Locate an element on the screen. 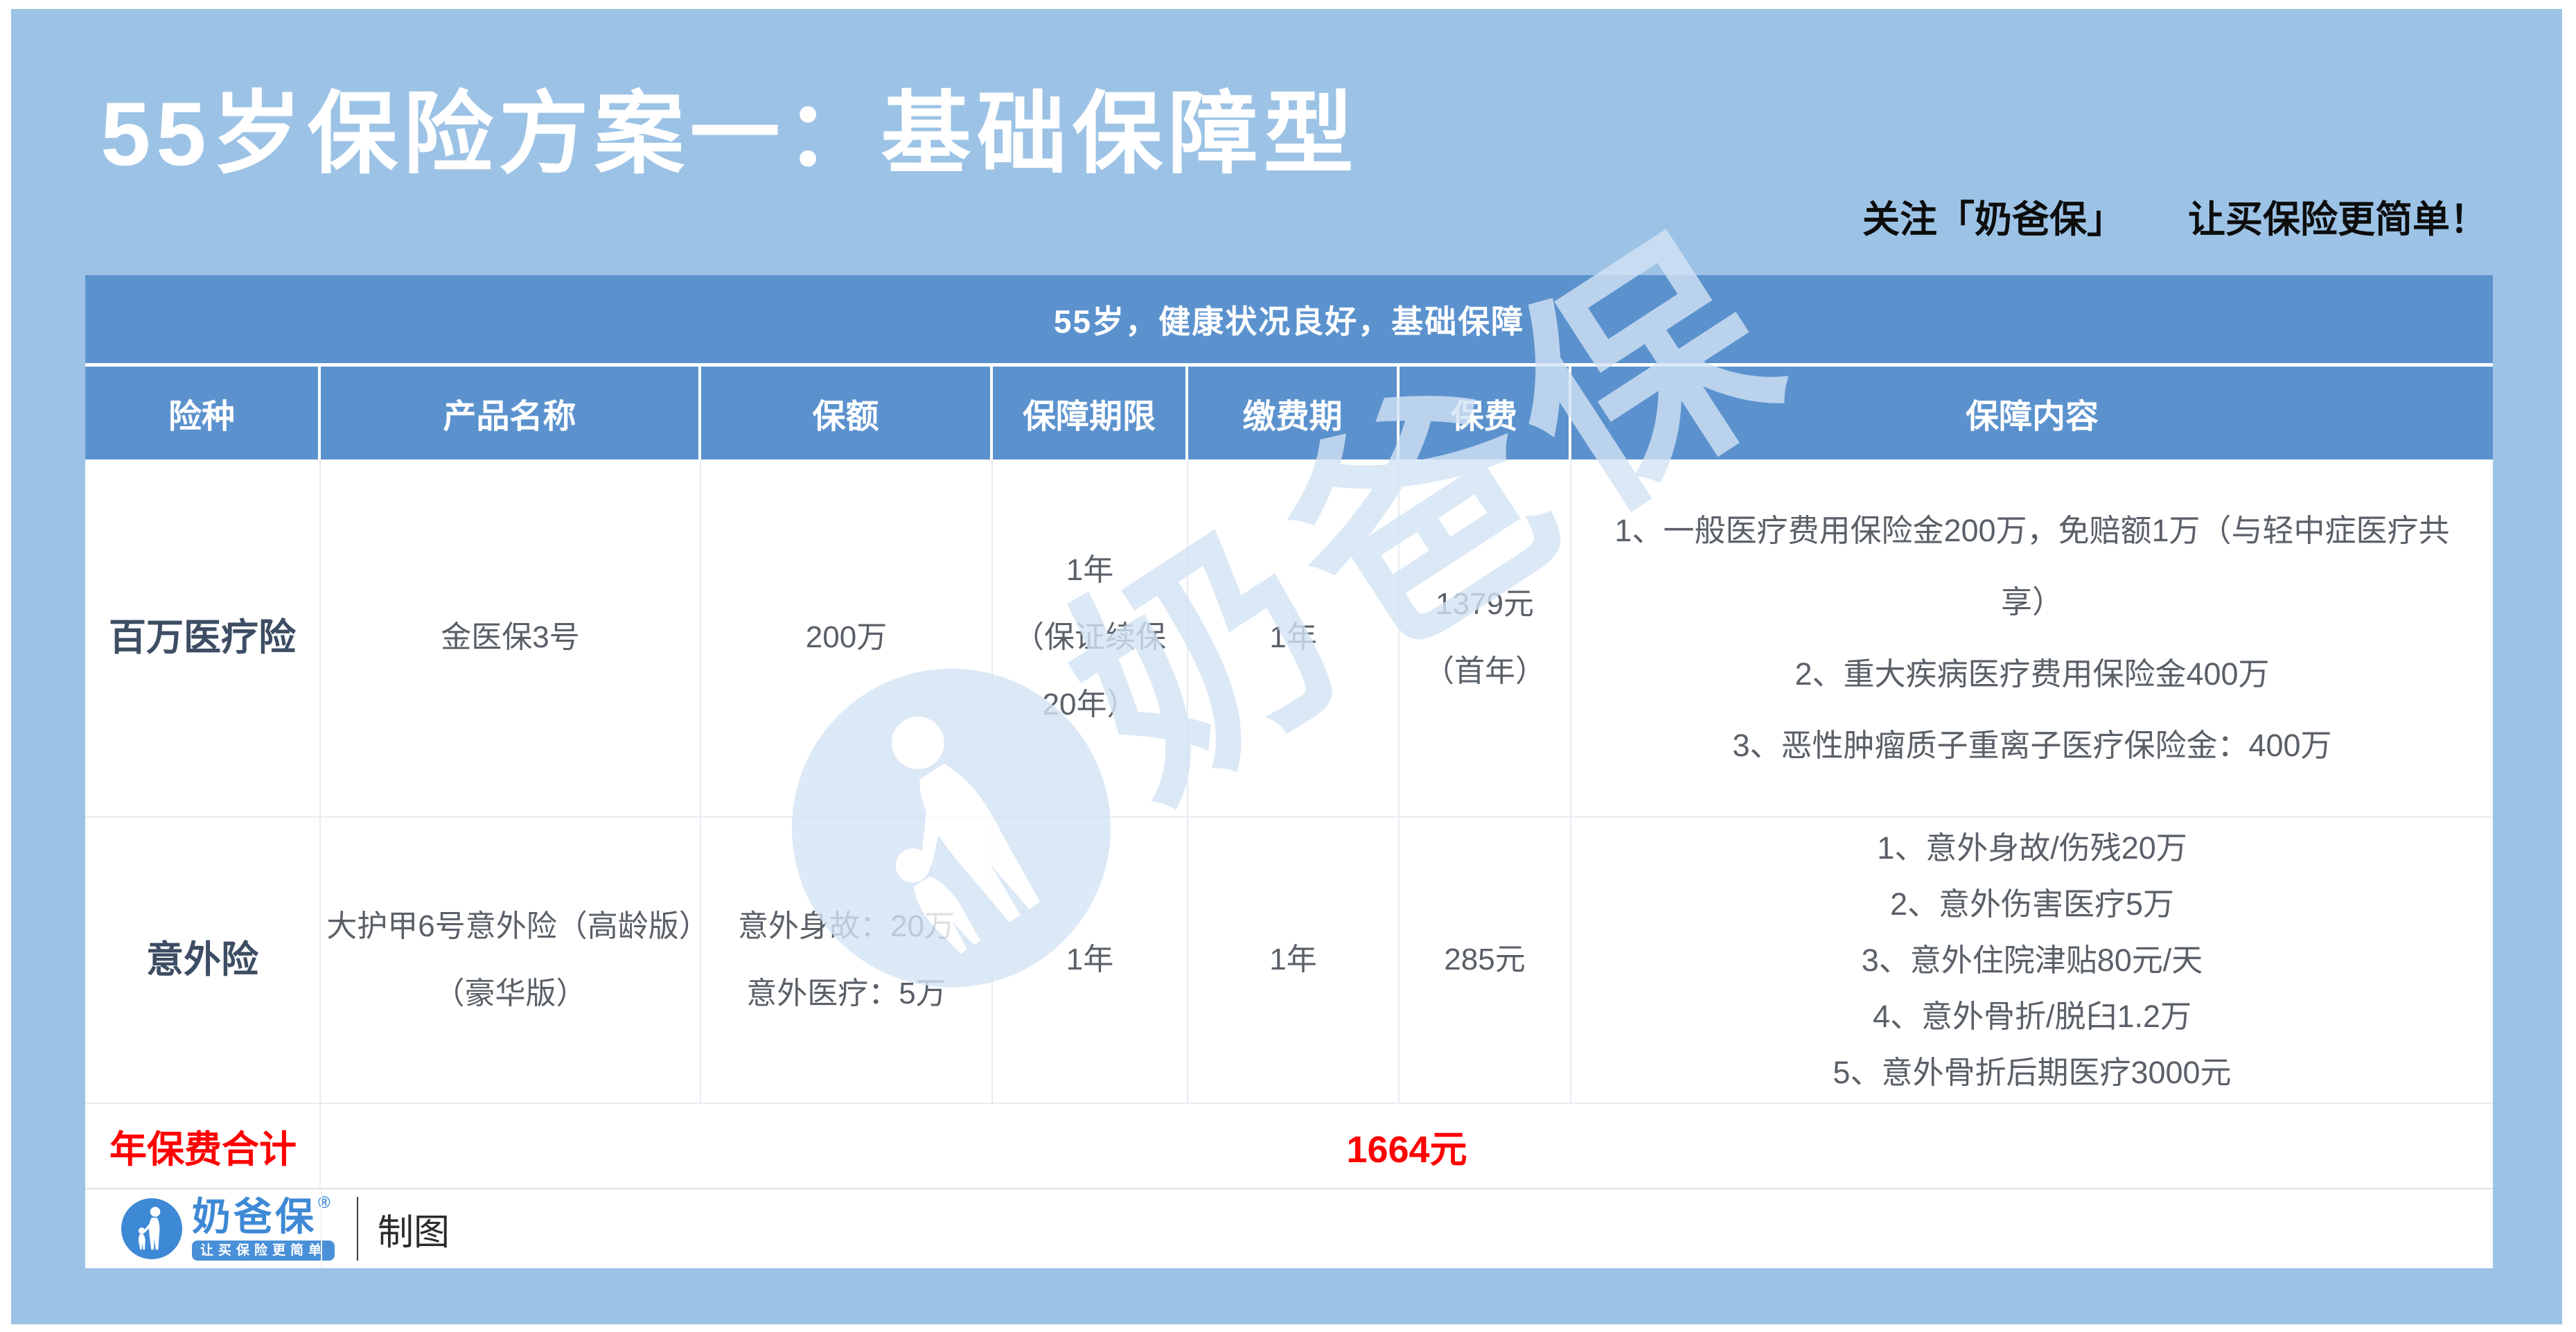 Image resolution: width=2576 pixels, height=1332 pixels. row1-amount-cell: 200万 is located at coordinates (847, 638).